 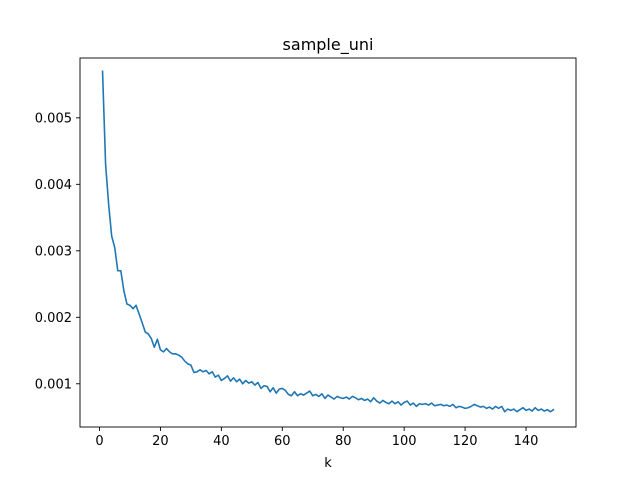 What do you see at coordinates (53, 384) in the screenshot?
I see `y-tick-label: 0.001` at bounding box center [53, 384].